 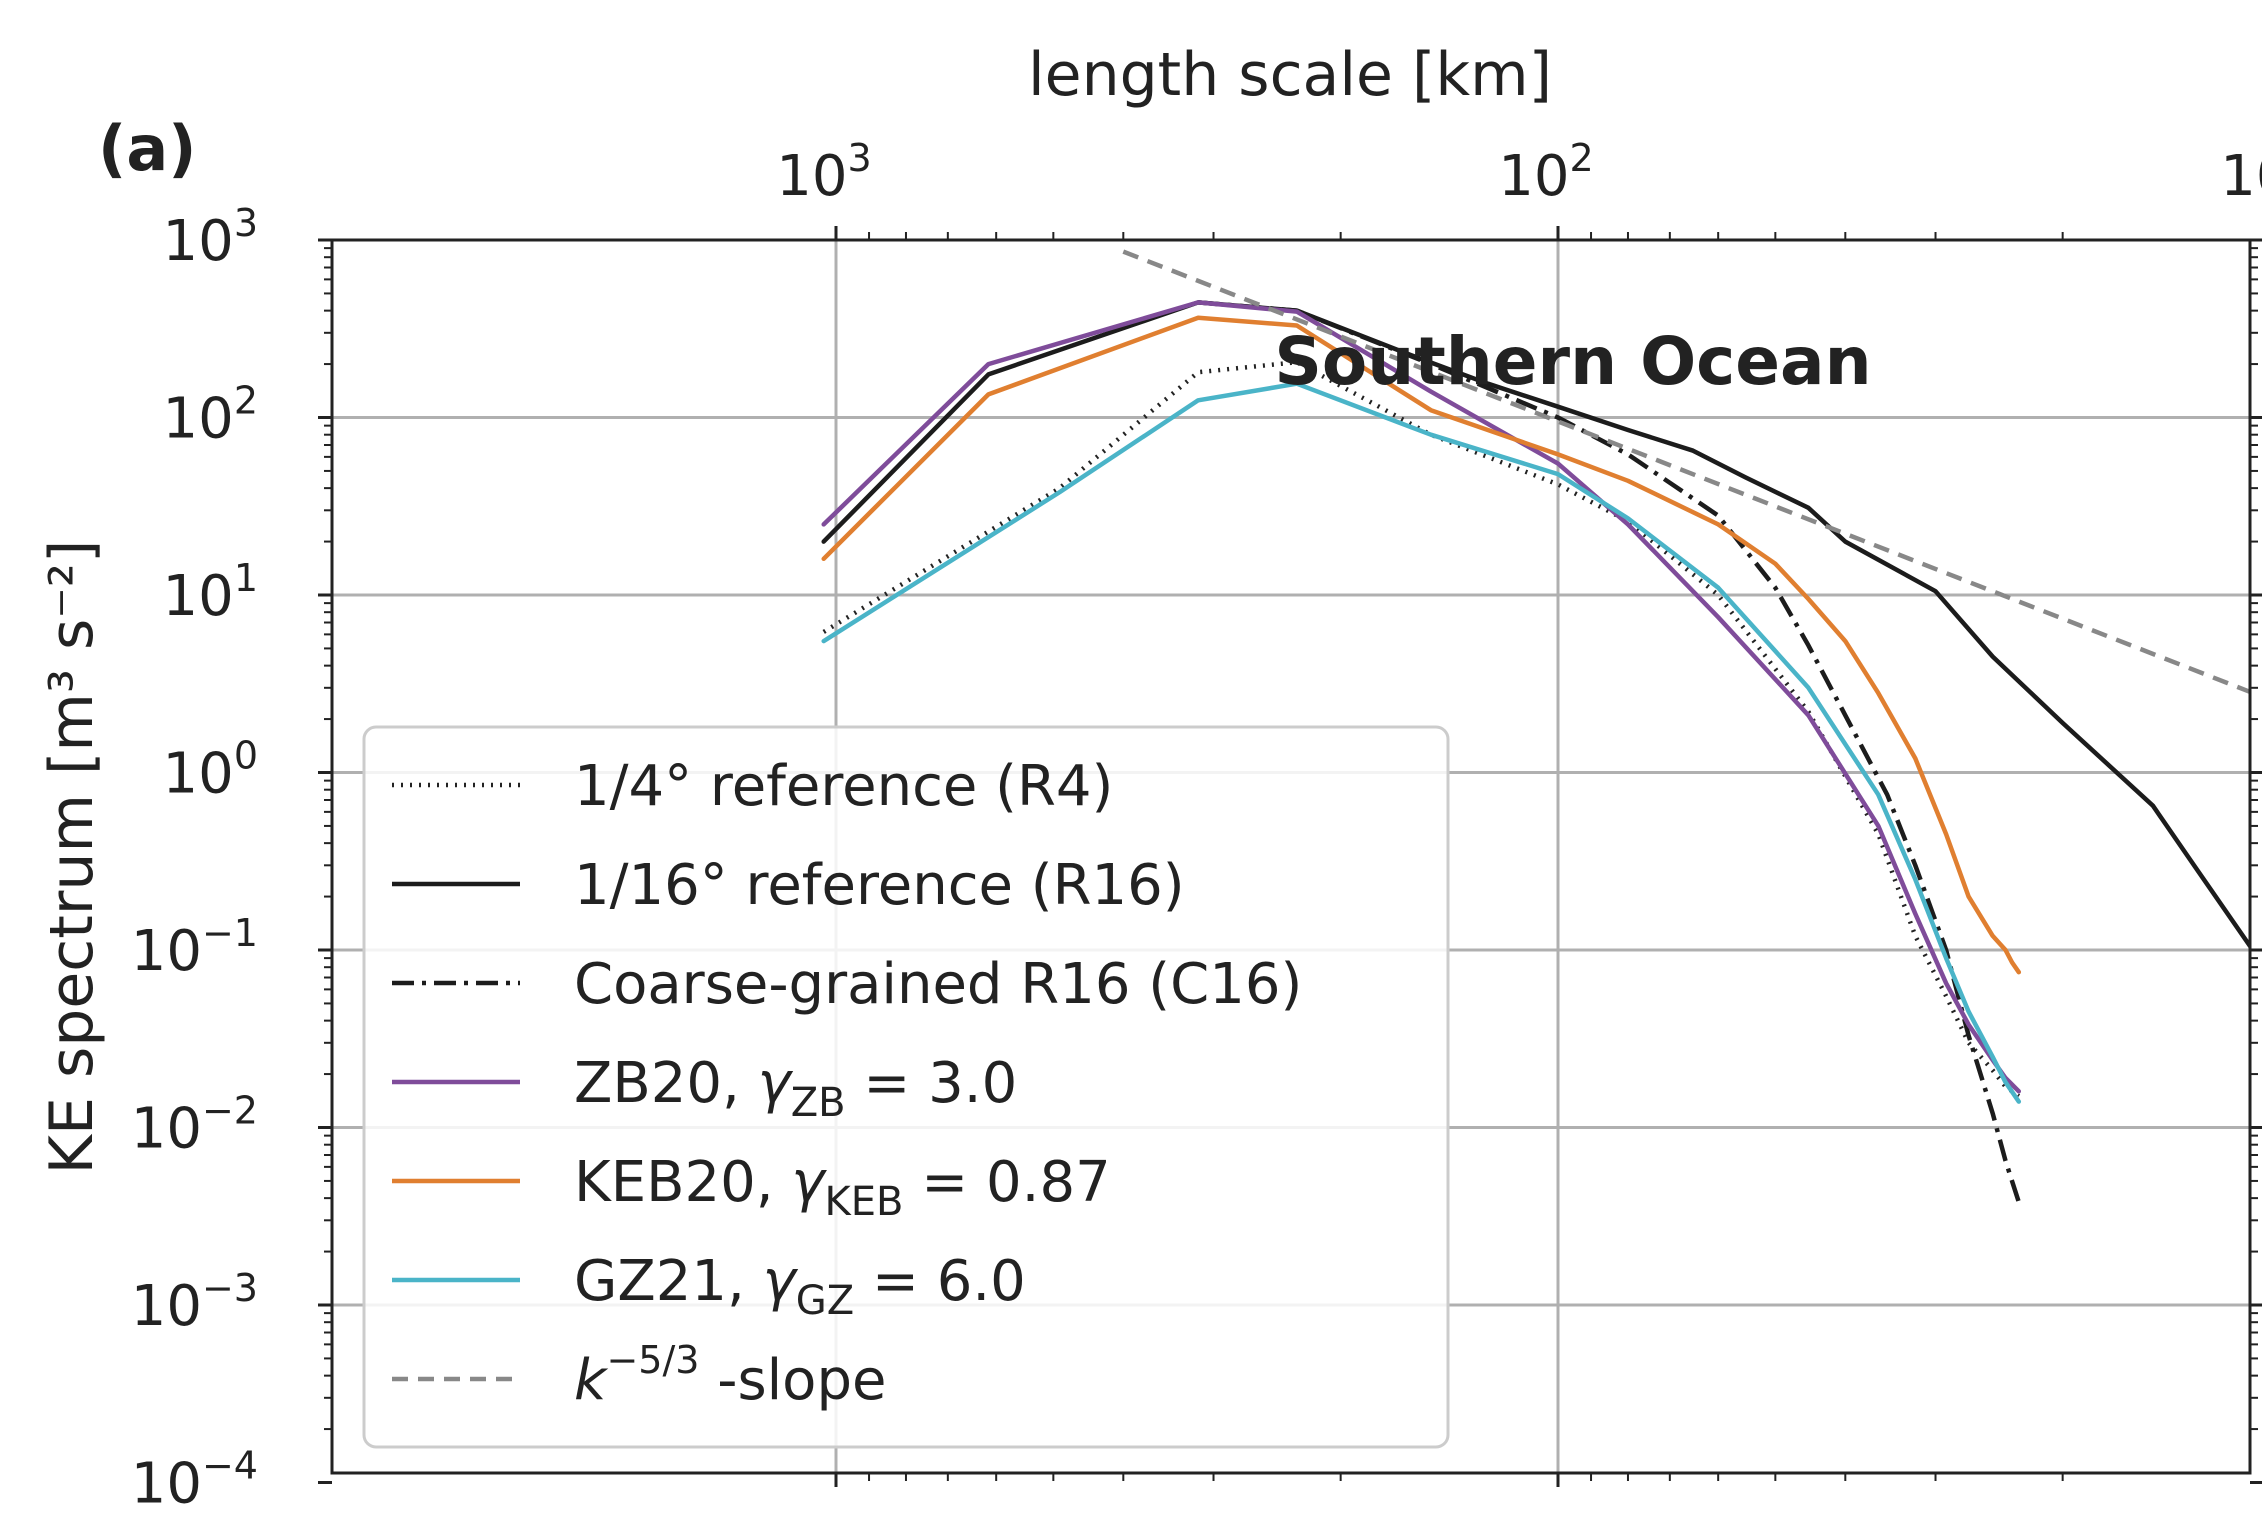 What do you see at coordinates (210, 415) in the screenshot?
I see `y-tick-label: 10²` at bounding box center [210, 415].